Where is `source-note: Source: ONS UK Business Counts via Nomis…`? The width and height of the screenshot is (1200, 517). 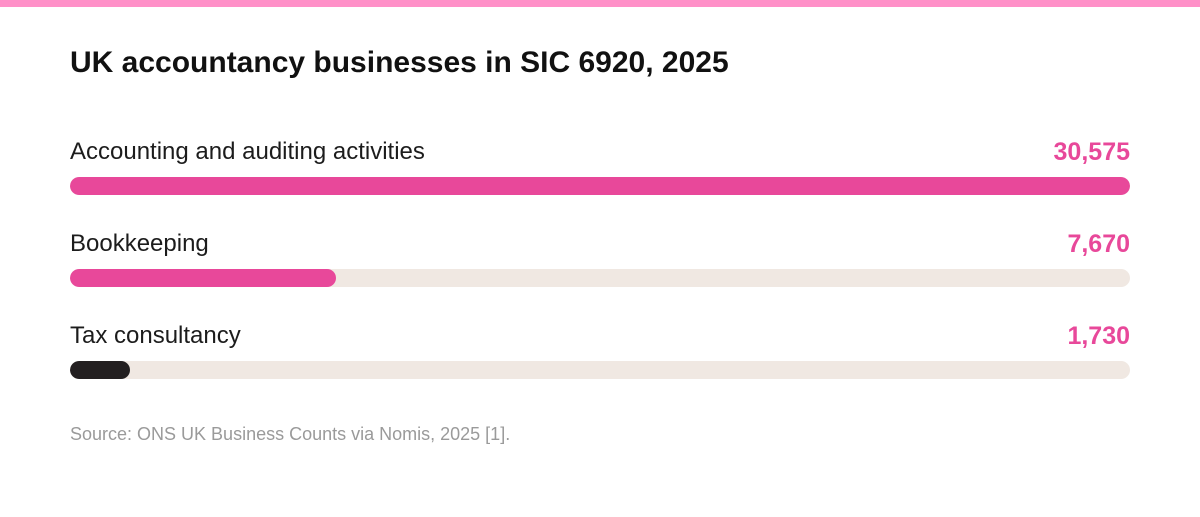
source-note: Source: ONS UK Business Counts via Nomis… is located at coordinates (290, 434).